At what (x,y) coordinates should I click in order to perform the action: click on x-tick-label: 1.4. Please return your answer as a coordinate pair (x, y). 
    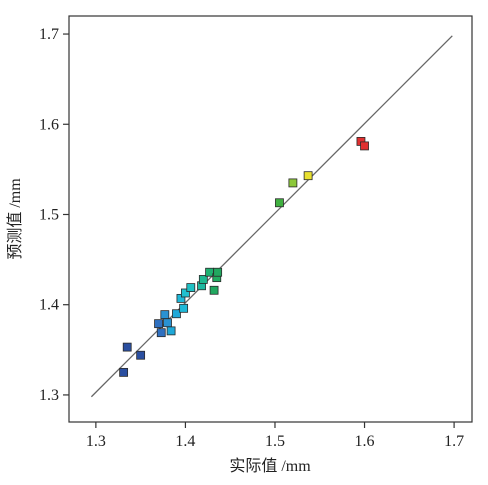
    Looking at the image, I should click on (185, 441).